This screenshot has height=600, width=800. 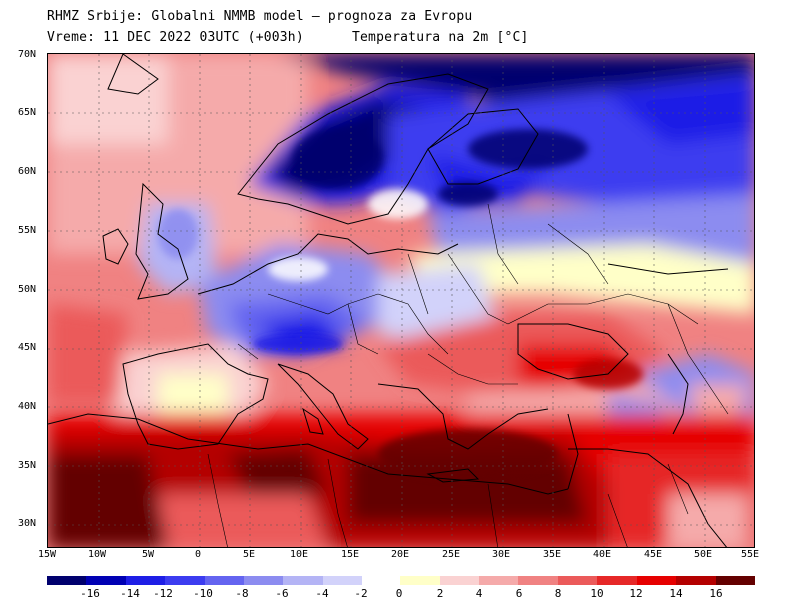 I want to click on lon-label-50e: 50E, so click(x=703, y=554).